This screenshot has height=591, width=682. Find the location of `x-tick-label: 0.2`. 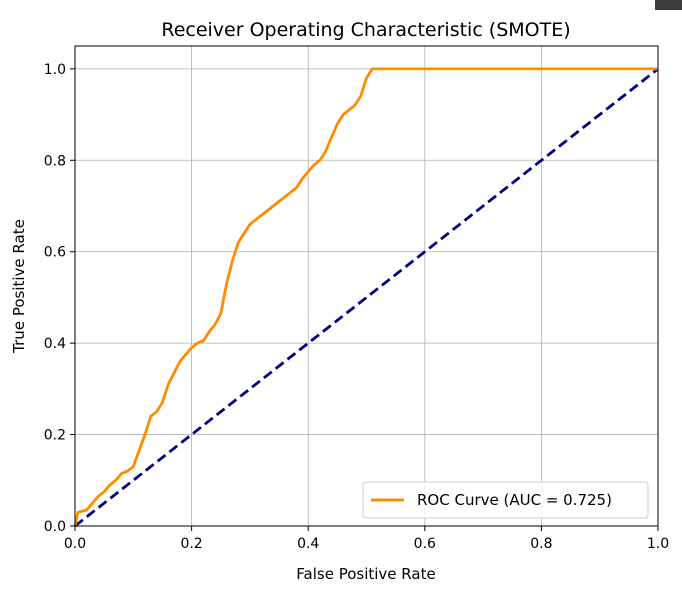

x-tick-label: 0.2 is located at coordinates (191, 544).